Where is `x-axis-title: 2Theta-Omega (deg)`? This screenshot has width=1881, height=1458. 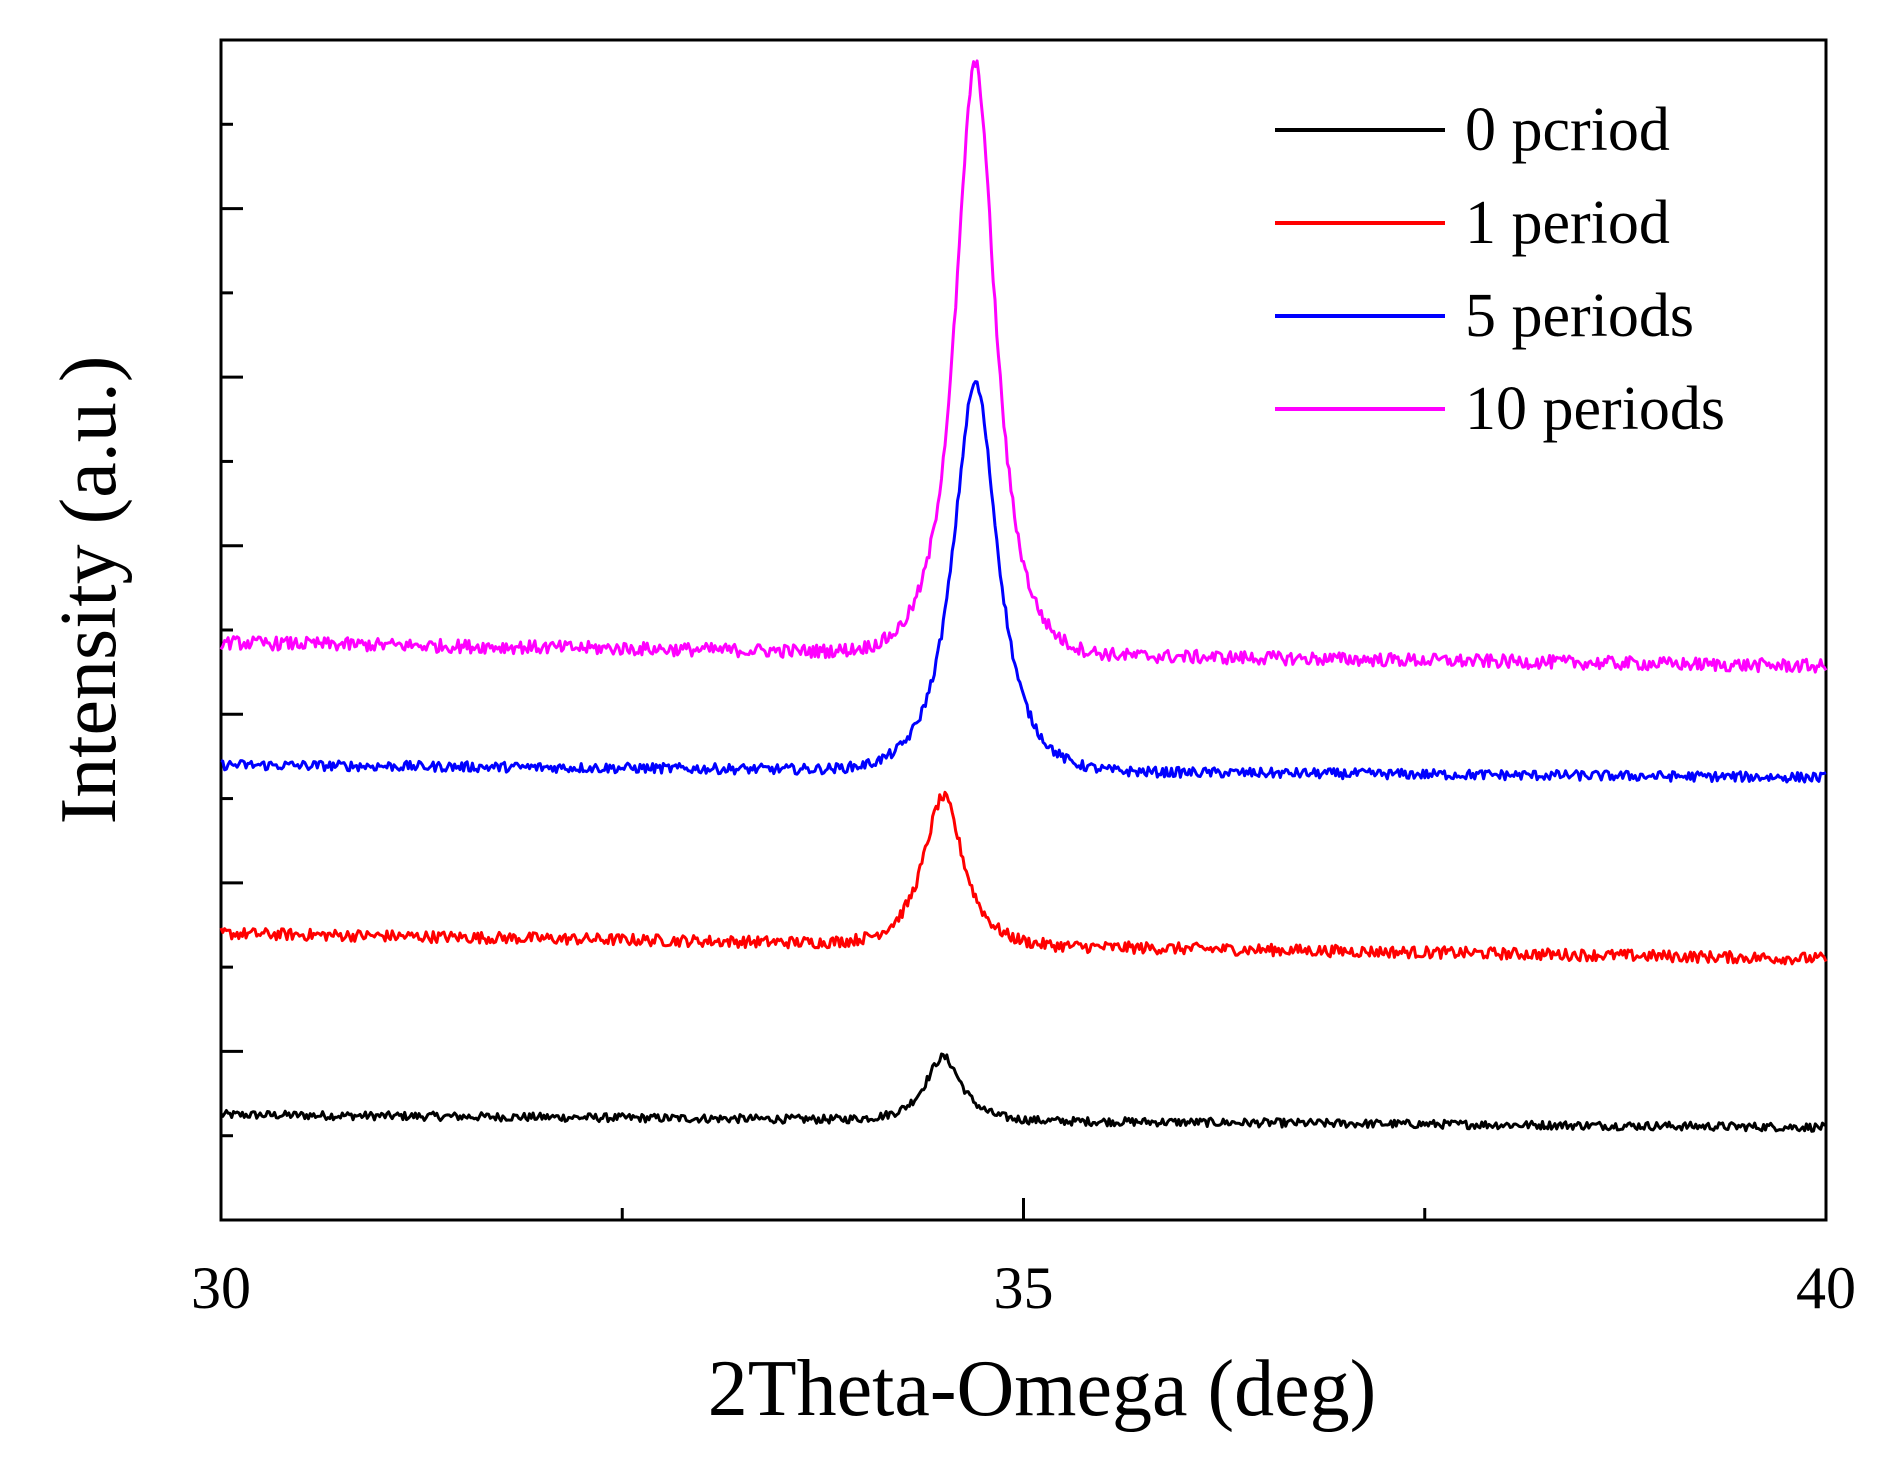
x-axis-title: 2Theta-Omega (deg) is located at coordinates (1042, 1389).